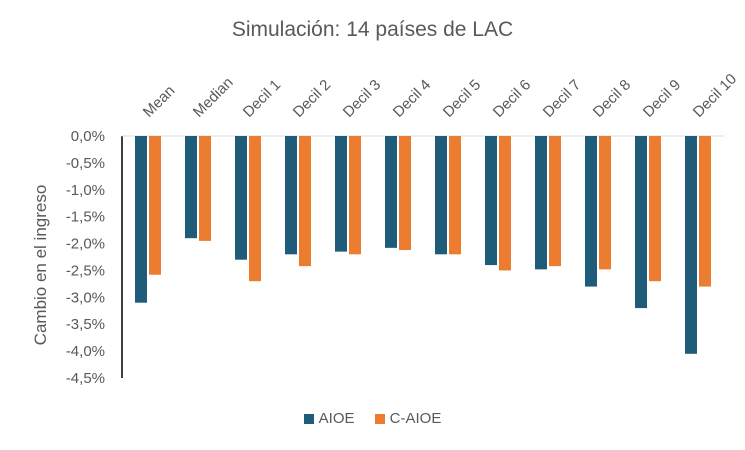 The width and height of the screenshot is (745, 450). Describe the element at coordinates (462, 98) in the screenshot. I see `x-tick-label: Decil 5` at that location.